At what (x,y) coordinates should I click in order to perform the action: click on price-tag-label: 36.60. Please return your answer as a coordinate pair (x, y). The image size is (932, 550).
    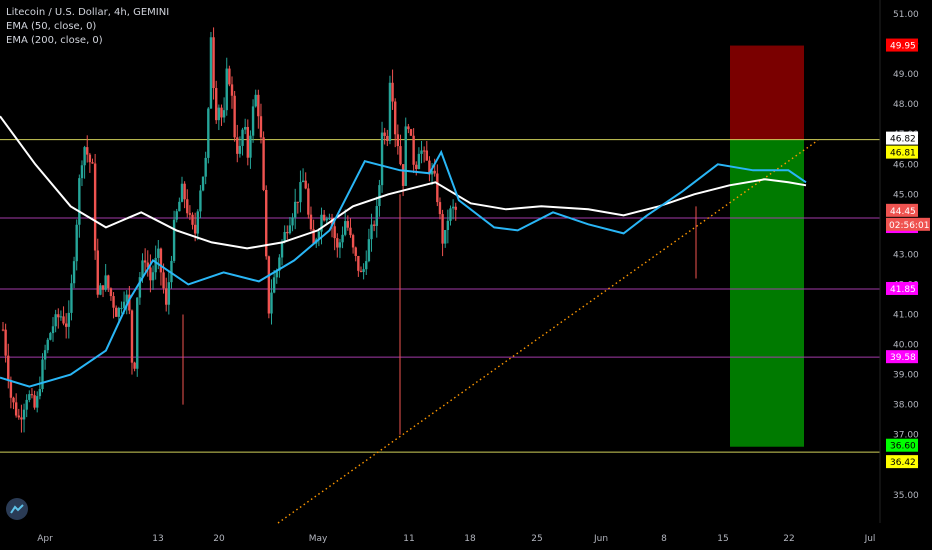
    Looking at the image, I should click on (903, 447).